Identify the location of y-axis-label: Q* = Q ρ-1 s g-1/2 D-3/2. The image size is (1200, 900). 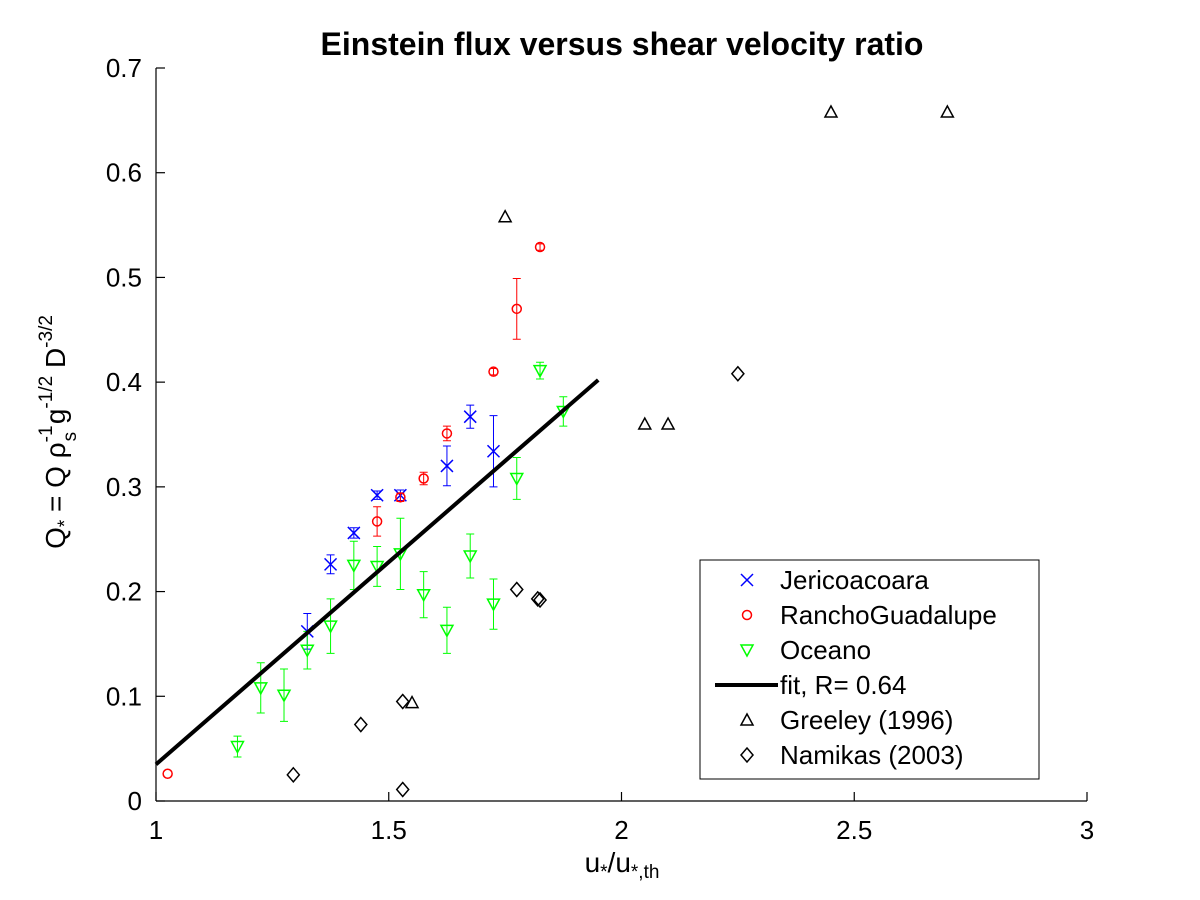
(58, 432).